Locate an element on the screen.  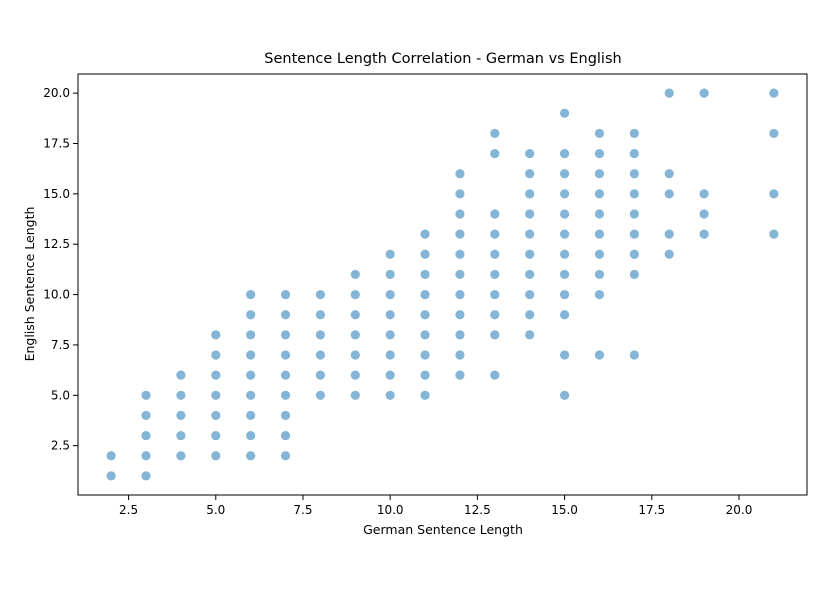
x-tick-label: 20.0 is located at coordinates (739, 510).